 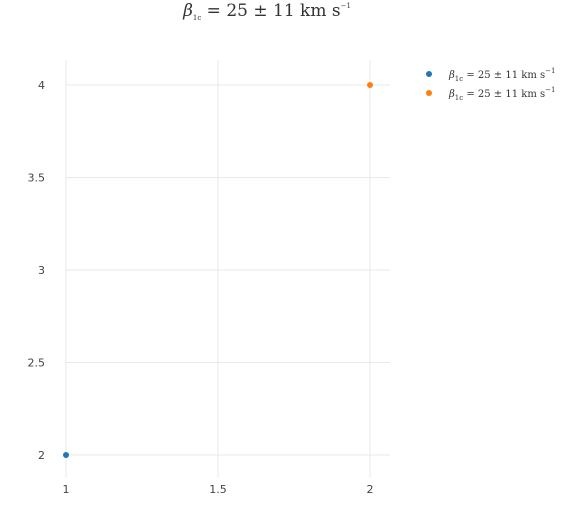 What do you see at coordinates (490, 84) in the screenshot?
I see `legend: β1c = 25 ± 11 km s−1 β1c = 25 ± 11 km s−1` at bounding box center [490, 84].